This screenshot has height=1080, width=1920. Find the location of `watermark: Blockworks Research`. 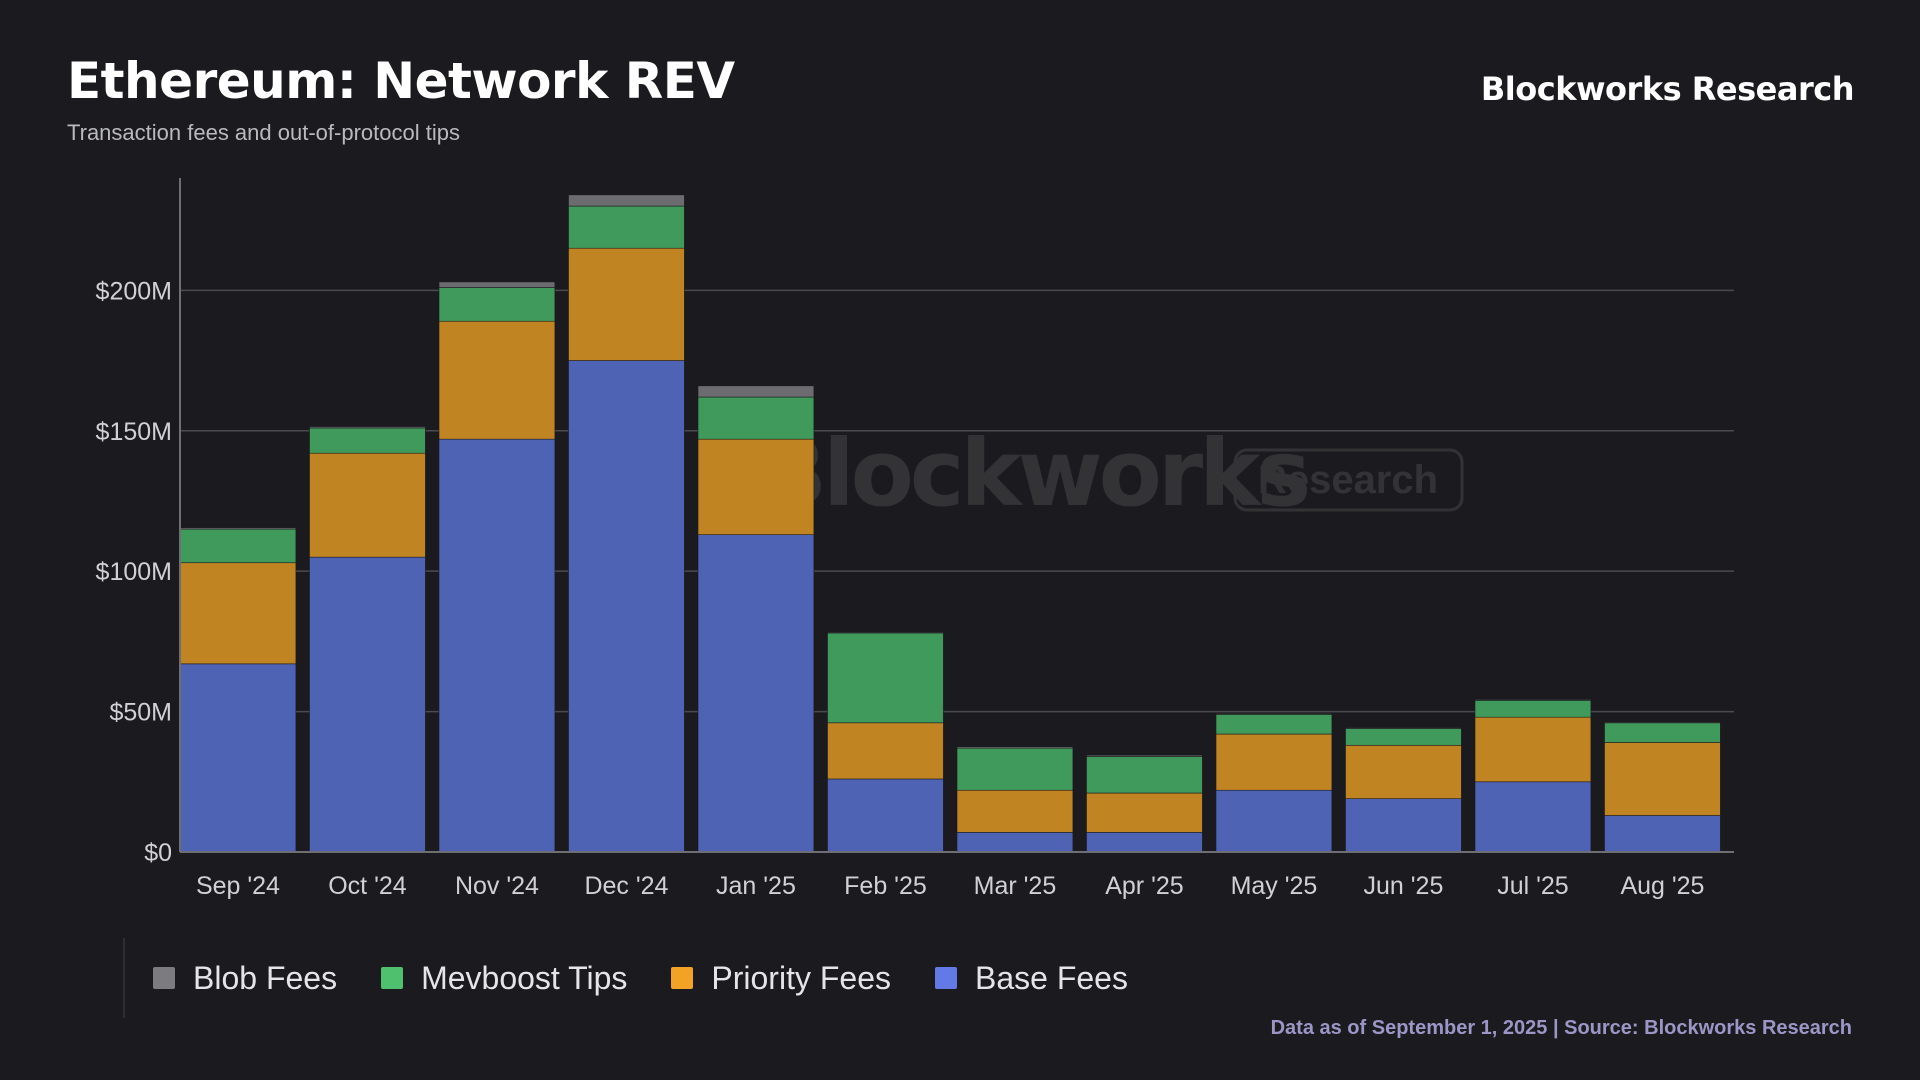

watermark: Blockworks Research is located at coordinates (1110, 473).